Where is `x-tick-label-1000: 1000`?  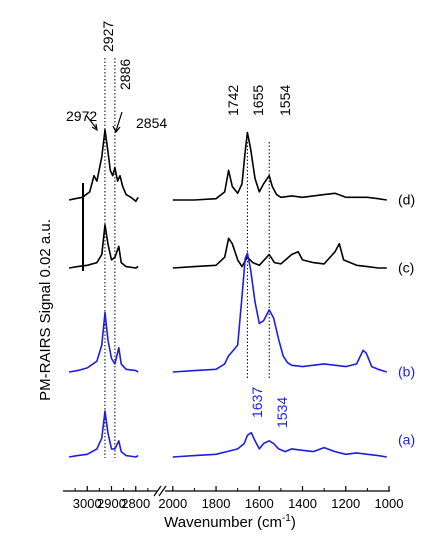 x-tick-label-1000: 1000 is located at coordinates (389, 503).